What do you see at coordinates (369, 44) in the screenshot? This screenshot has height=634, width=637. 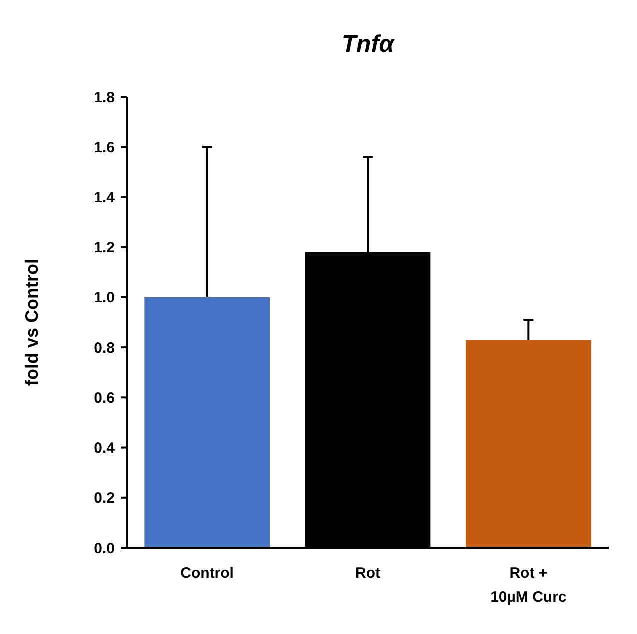 I see `chart-title: Tnfα` at bounding box center [369, 44].